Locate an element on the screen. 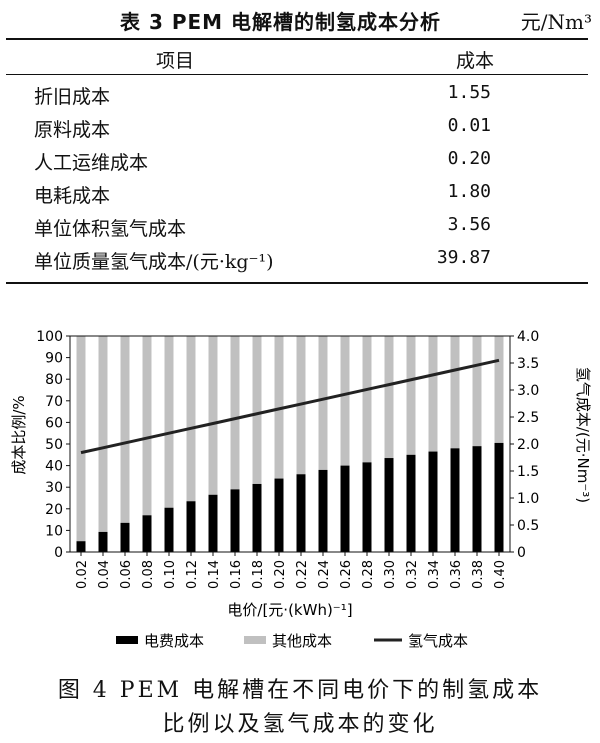 This screenshot has height=743, width=600. row-item: 电耗成本 is located at coordinates (72, 196).